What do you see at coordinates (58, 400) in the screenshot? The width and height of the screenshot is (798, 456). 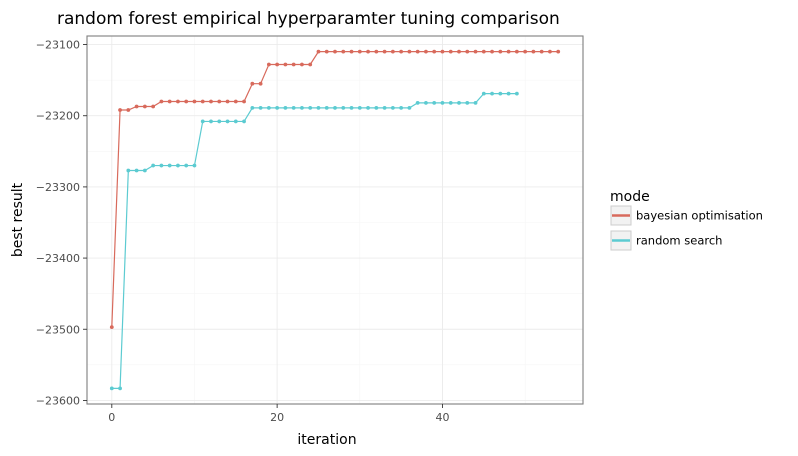 I see `y-tick-label: −23600` at bounding box center [58, 400].